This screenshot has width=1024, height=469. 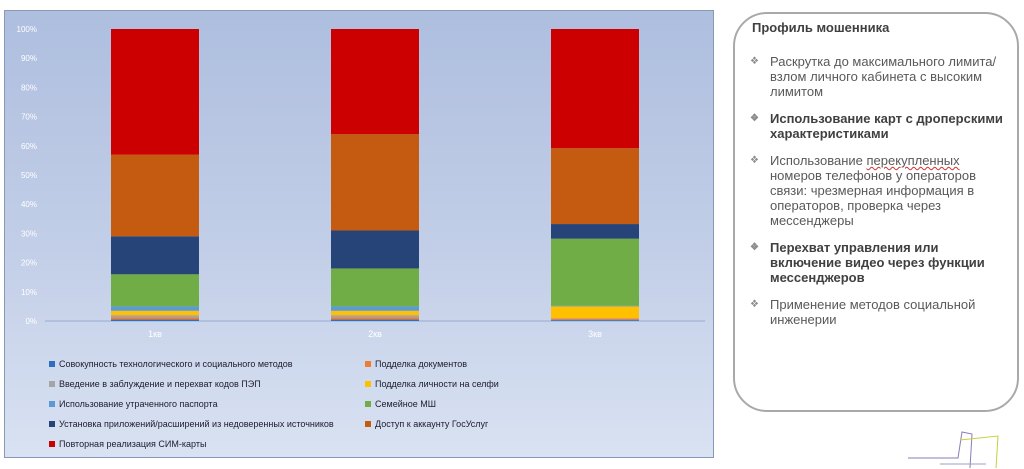 I want to click on legend-label: Подделка документов, so click(x=421, y=364).